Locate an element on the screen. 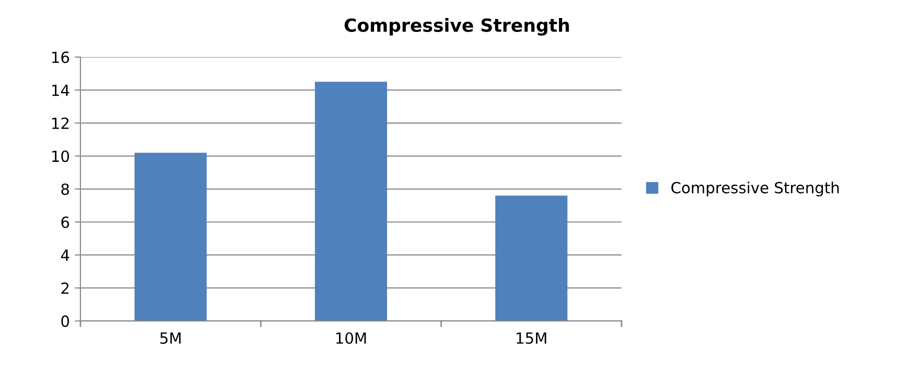 This screenshot has height=383, width=914. y-tick-label: 6 is located at coordinates (65, 222).